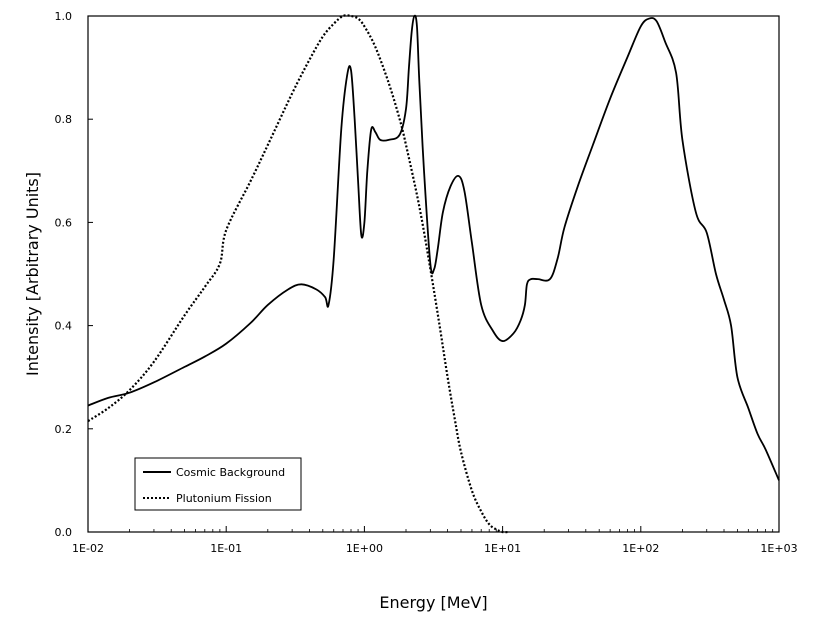 The height and width of the screenshot is (644, 826). I want to click on legend: Cosmic Background Plutonium Fission, so click(218, 484).